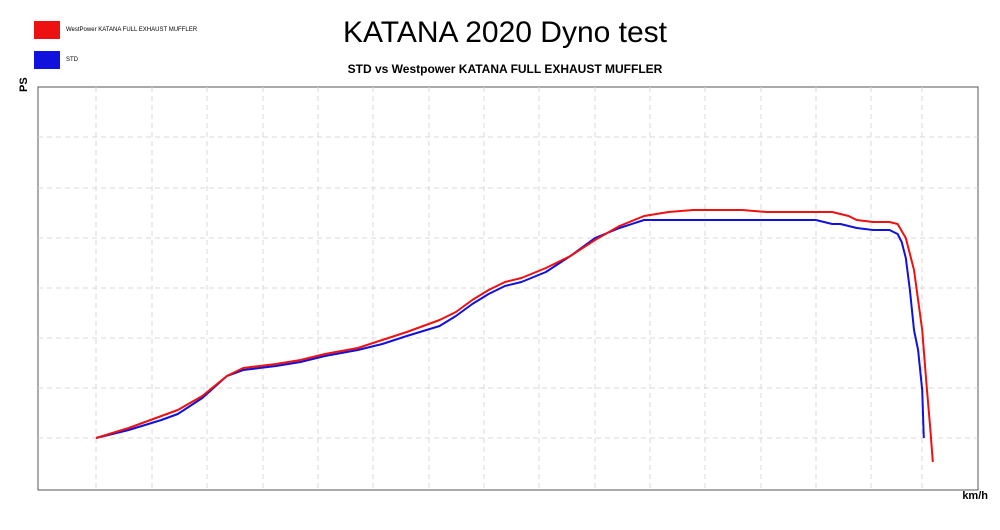 The width and height of the screenshot is (1000, 530). Describe the element at coordinates (72, 60) in the screenshot. I see `legend-label-std: STD` at that location.